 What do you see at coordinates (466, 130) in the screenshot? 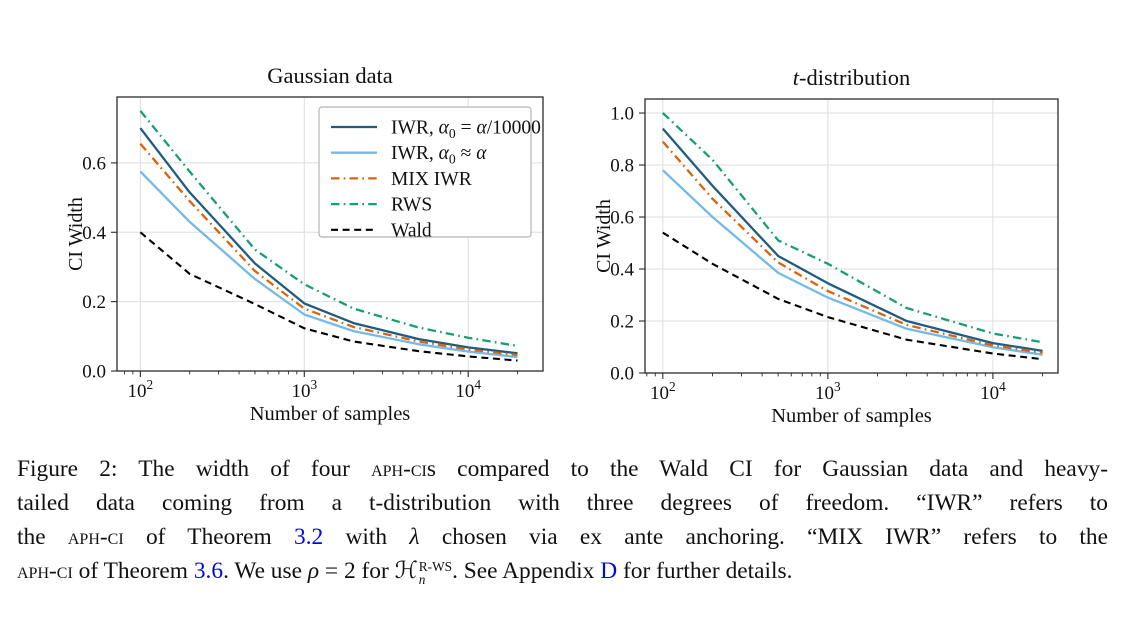
I see `legend-label-iwr-dark: IWR, α0 = α/10000` at bounding box center [466, 130].